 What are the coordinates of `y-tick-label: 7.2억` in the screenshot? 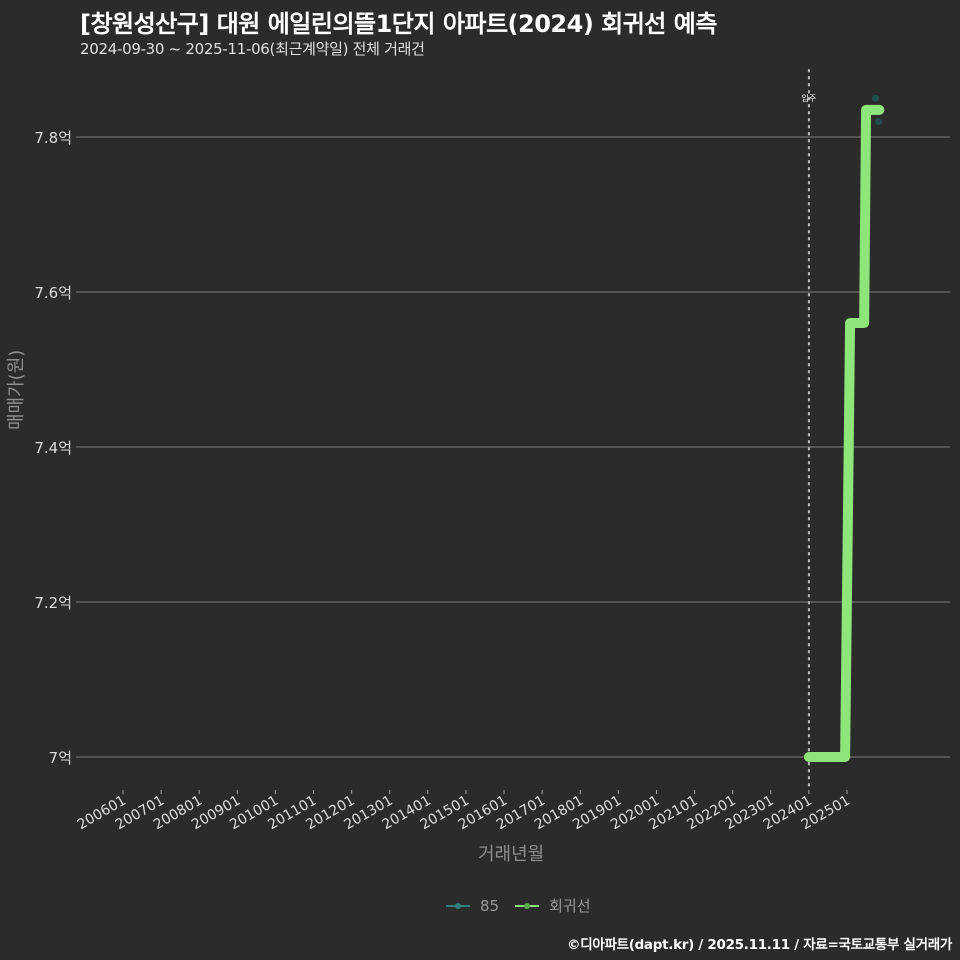 It's located at (53, 603).